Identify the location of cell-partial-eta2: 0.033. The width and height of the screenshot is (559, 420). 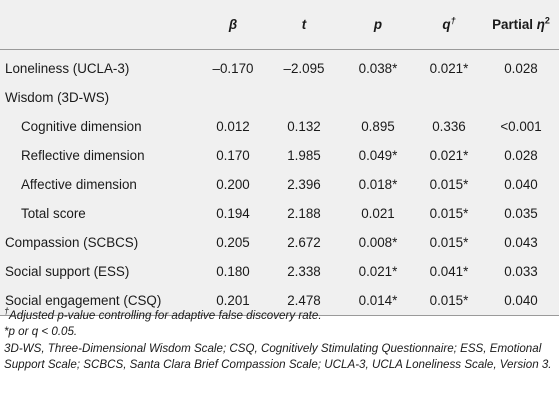
(521, 271).